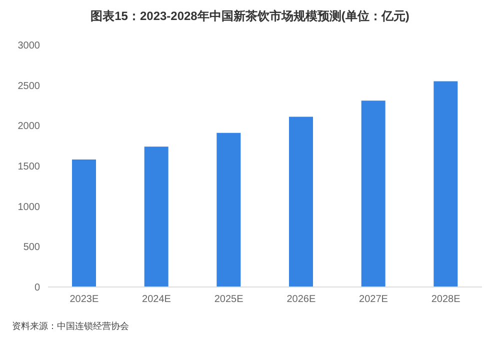  What do you see at coordinates (301, 300) in the screenshot?
I see `x-tick-label: 2026E` at bounding box center [301, 300].